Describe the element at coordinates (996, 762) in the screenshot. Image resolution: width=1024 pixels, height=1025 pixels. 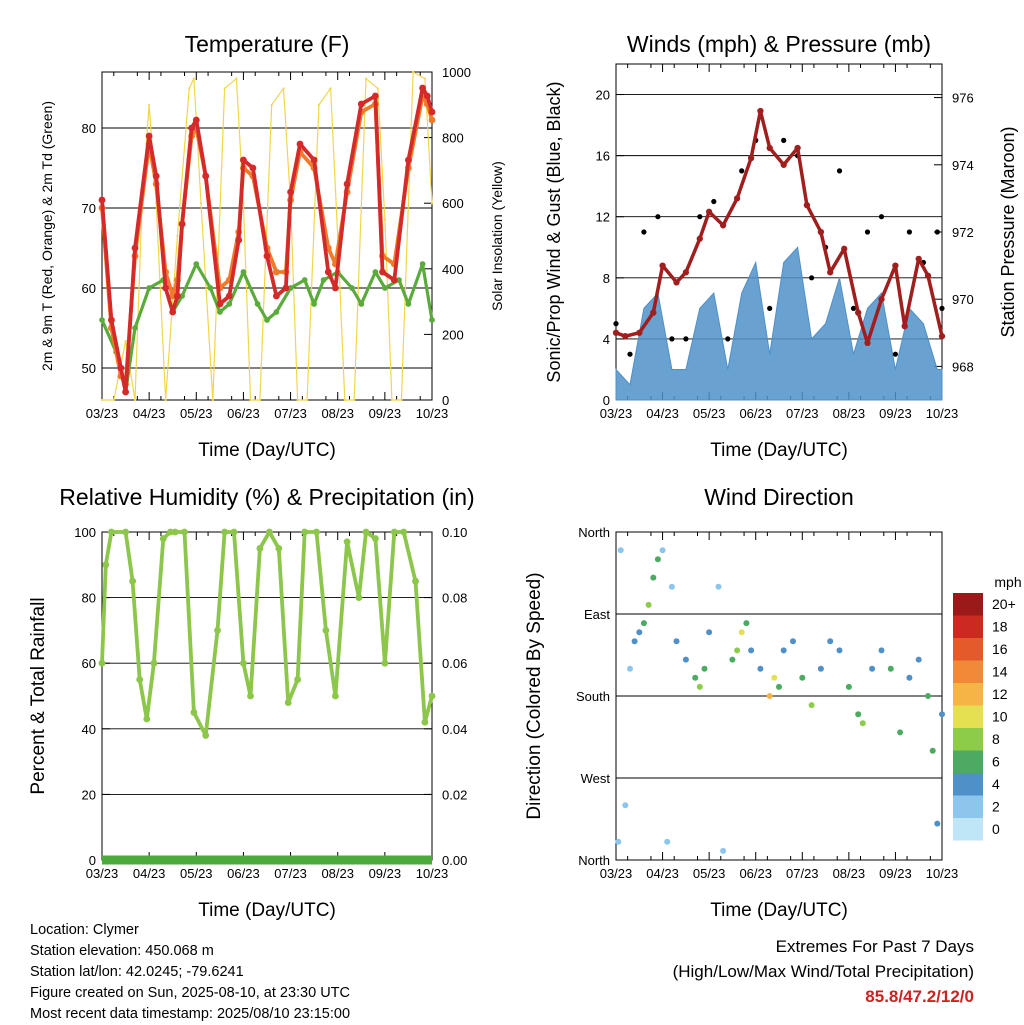
I see `legend-label: 6` at that location.